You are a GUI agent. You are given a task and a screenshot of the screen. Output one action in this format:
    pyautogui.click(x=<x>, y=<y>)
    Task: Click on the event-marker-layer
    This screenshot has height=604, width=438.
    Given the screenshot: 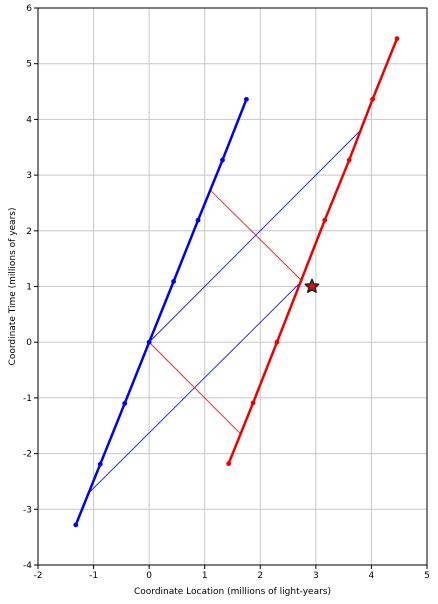 What is the action you would take?
    pyautogui.click(x=312, y=285)
    